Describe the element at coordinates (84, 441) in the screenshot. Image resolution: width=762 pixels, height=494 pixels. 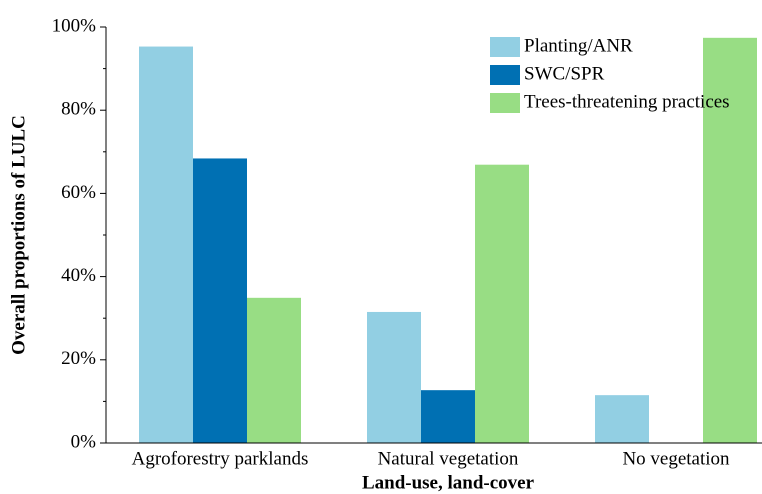
I see `y-tick-label: 0%` at that location.